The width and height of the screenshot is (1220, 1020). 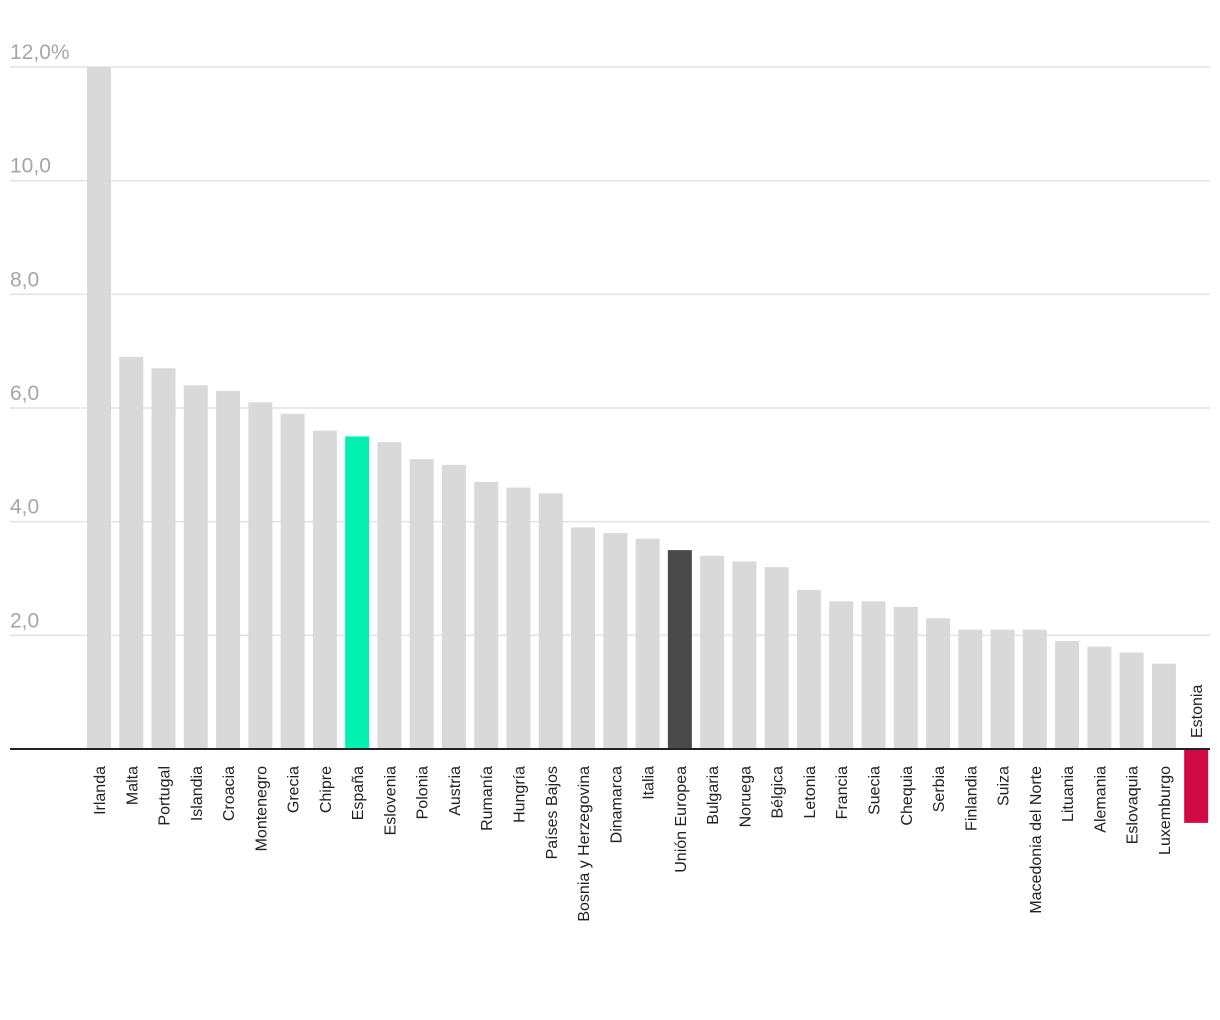 What do you see at coordinates (358, 793) in the screenshot?
I see `category-label-espana: España` at bounding box center [358, 793].